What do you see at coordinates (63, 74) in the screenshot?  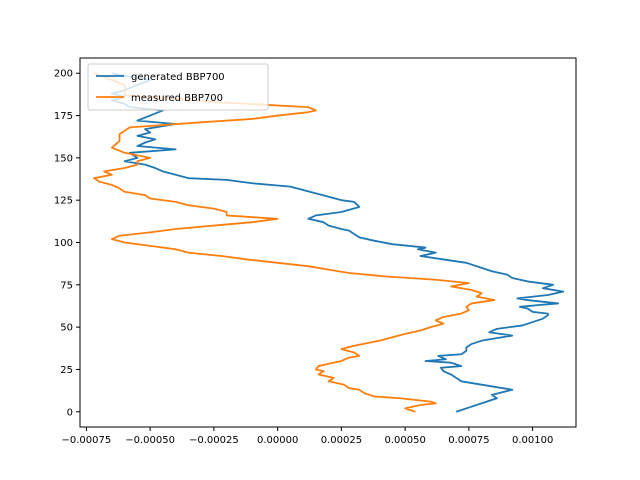 I see `y-tick-label: 200` at bounding box center [63, 74].